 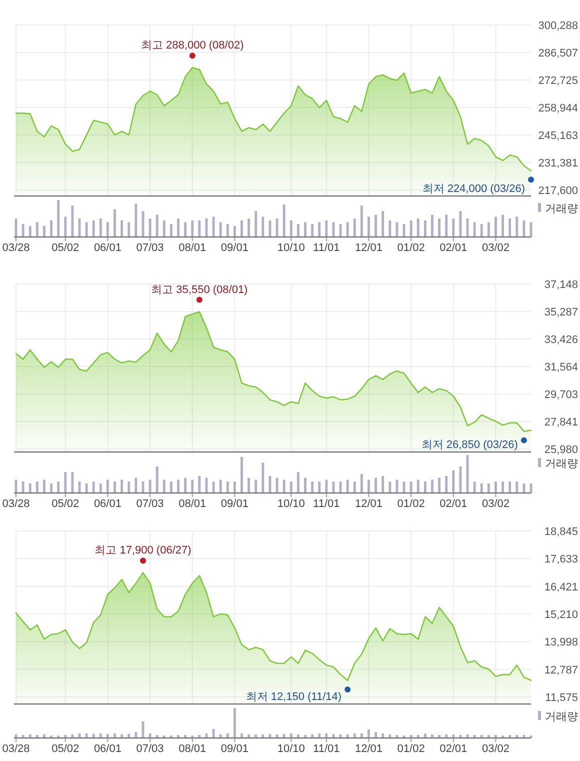 I want to click on y-tick-label: 16,421, so click(x=561, y=587).